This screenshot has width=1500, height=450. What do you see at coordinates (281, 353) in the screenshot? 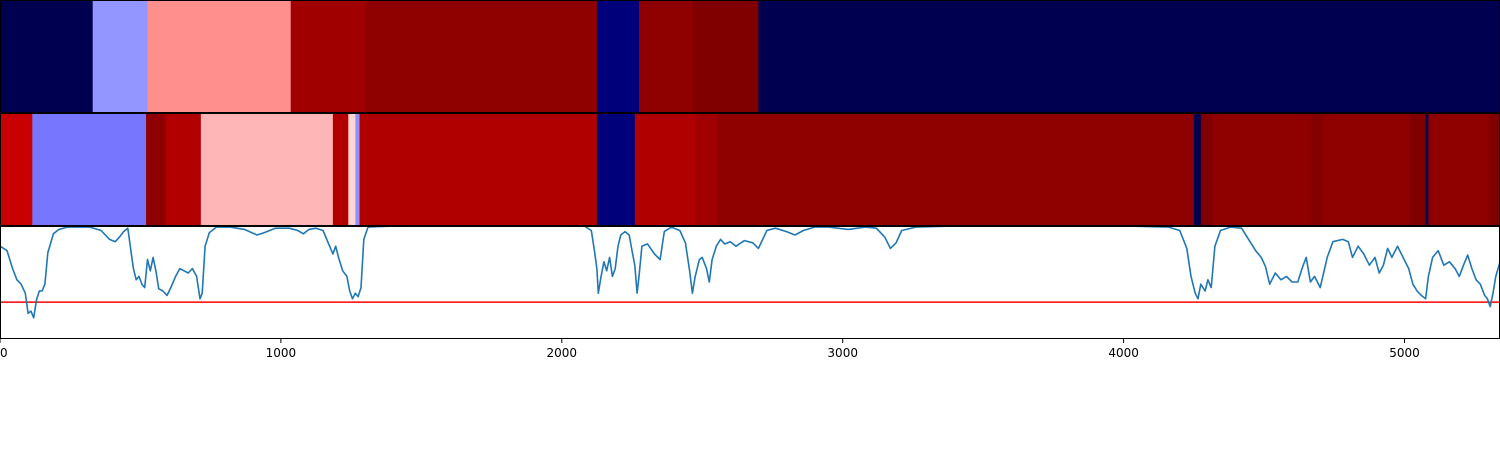
I see `x-tick-label-1: 1000` at bounding box center [281, 353].